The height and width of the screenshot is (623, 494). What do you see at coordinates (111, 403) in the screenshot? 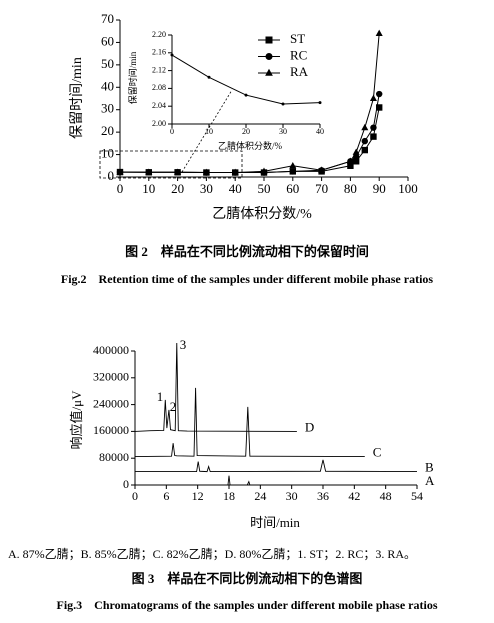
I see `y-tick-label: 240000` at bounding box center [111, 403].